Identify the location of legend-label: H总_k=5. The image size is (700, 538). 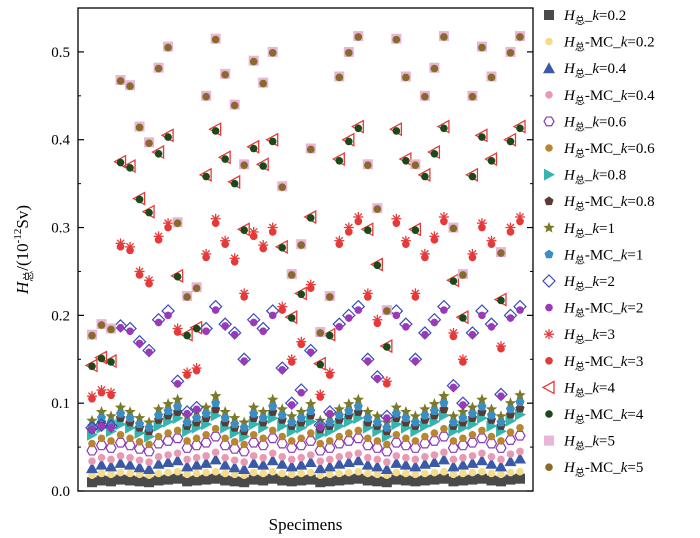
(589, 443).